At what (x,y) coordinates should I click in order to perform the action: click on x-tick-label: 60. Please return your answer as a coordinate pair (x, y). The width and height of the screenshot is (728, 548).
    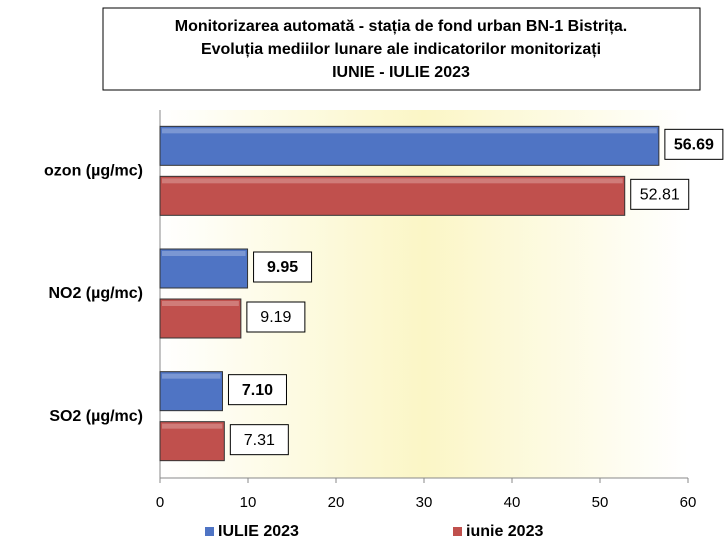
    Looking at the image, I should click on (688, 502).